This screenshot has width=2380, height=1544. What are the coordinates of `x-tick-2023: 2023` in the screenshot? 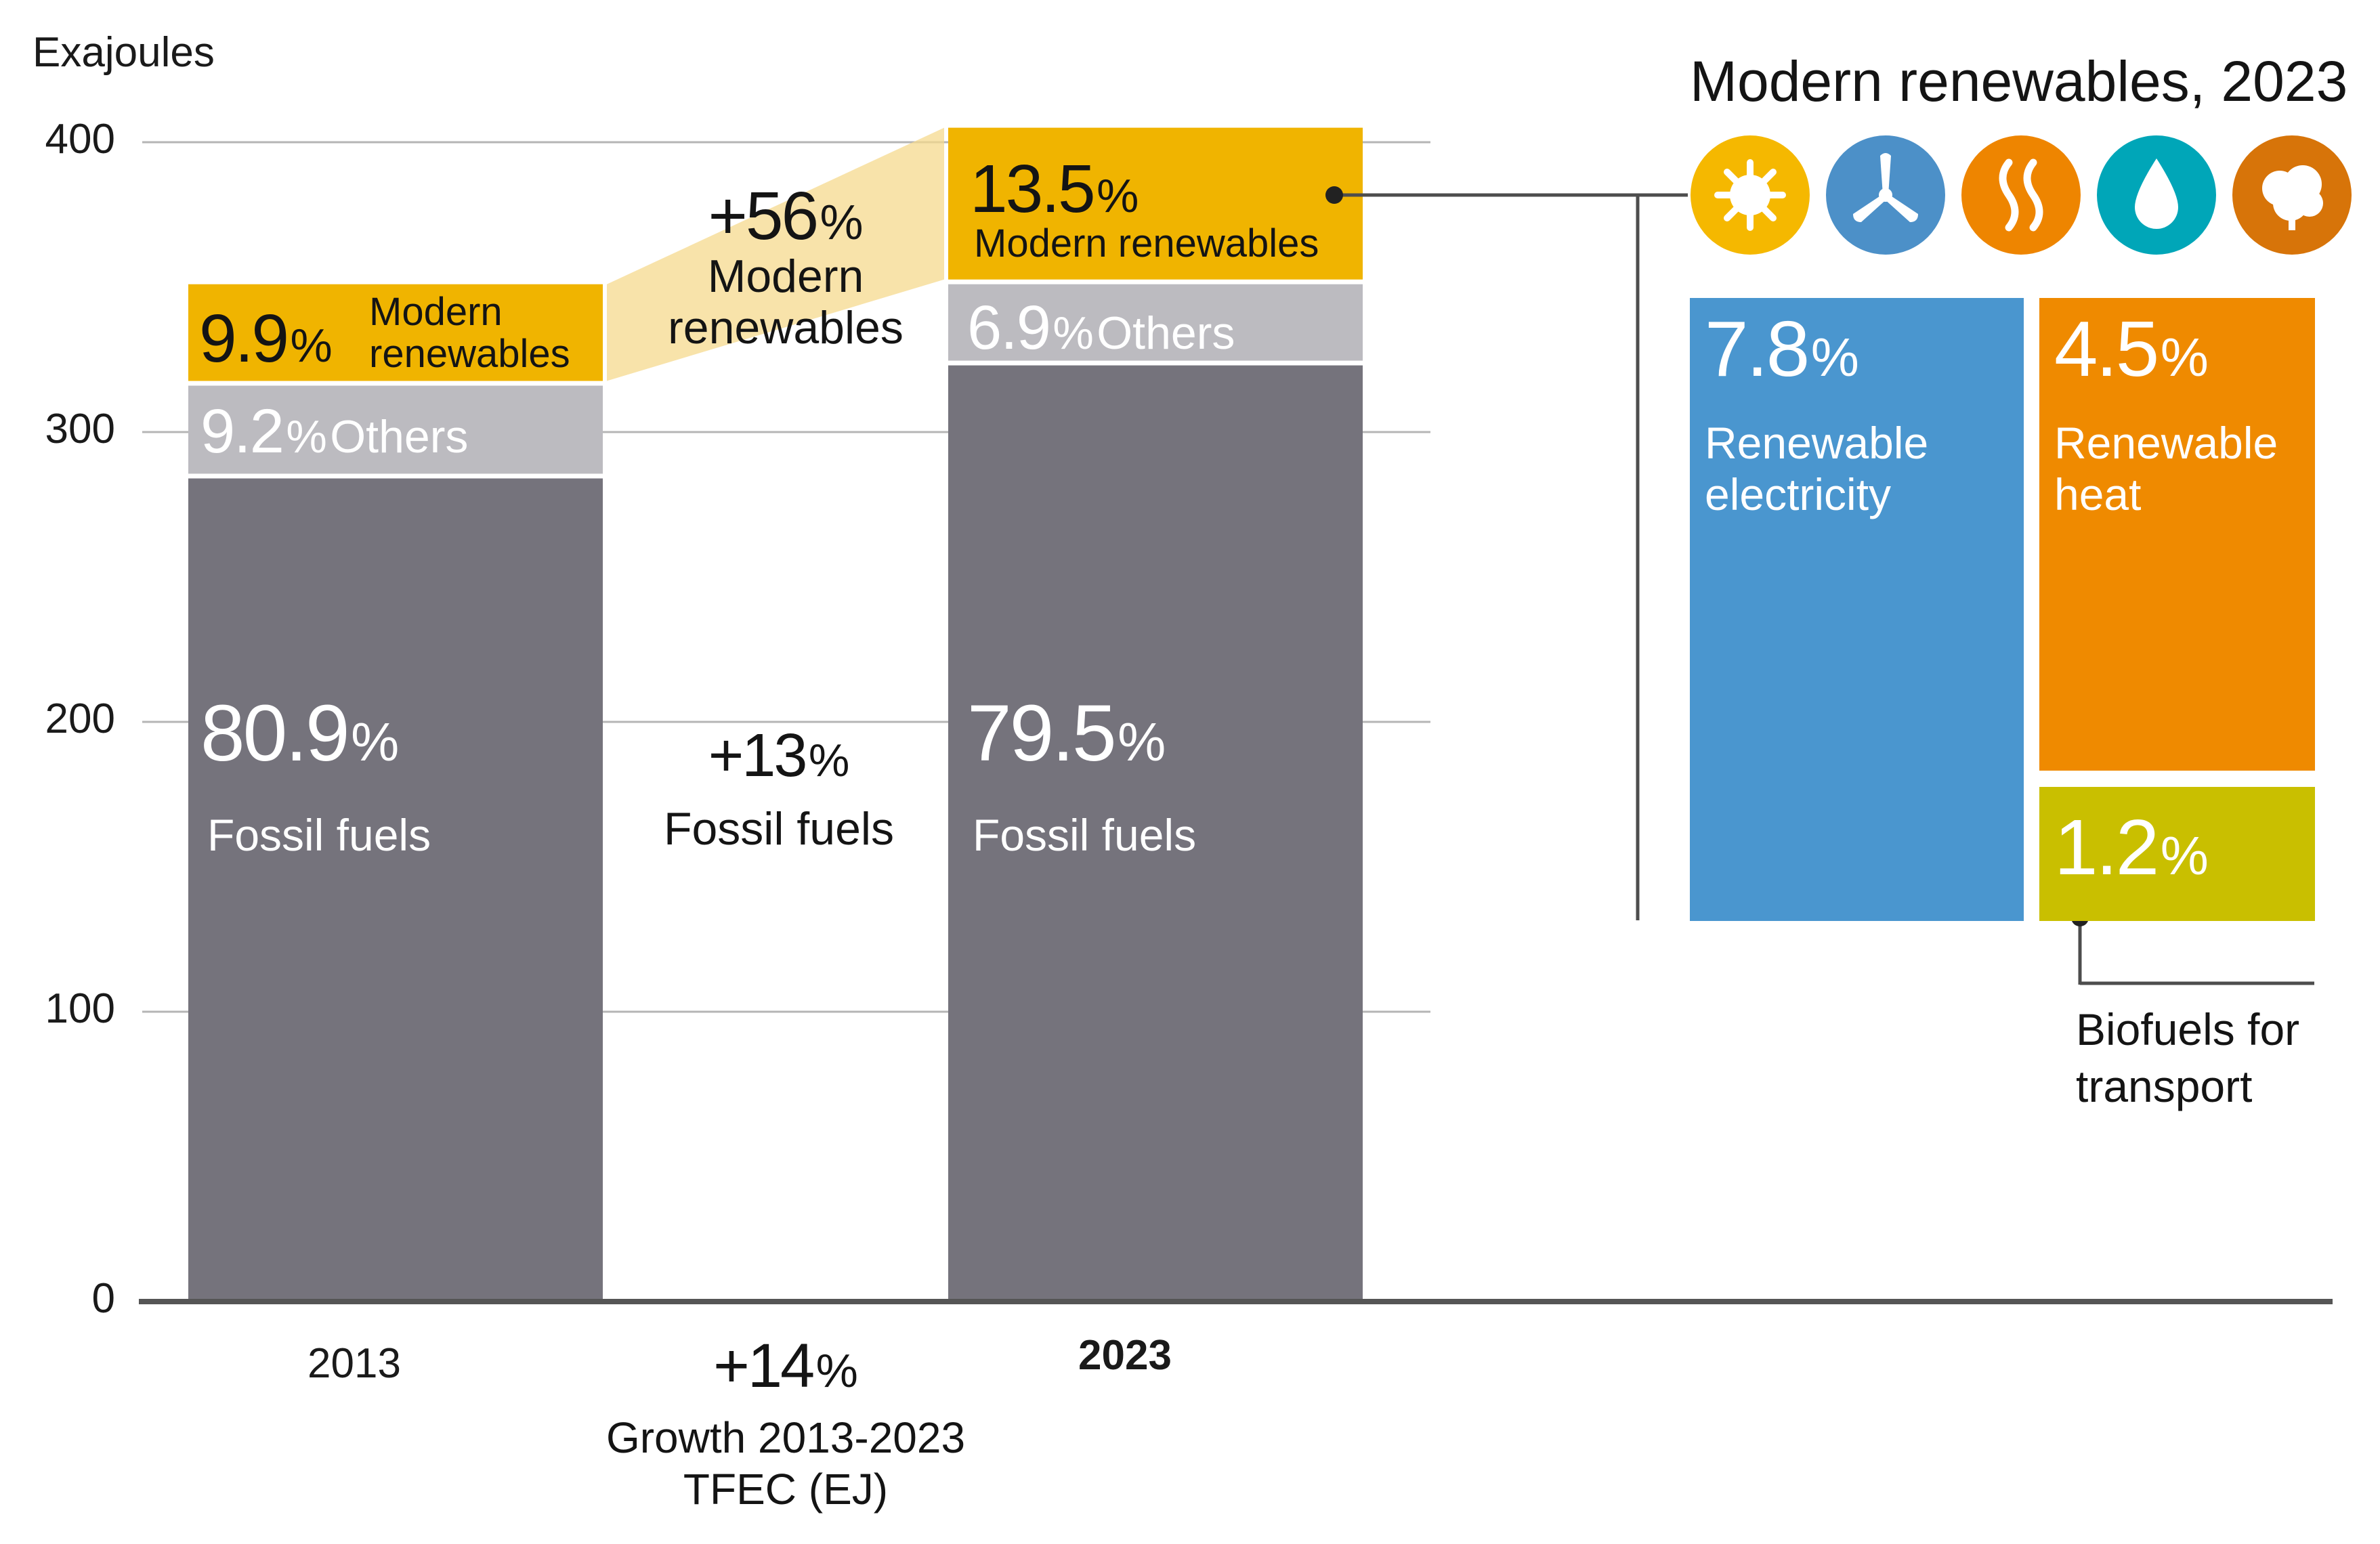 It's located at (1125, 1355).